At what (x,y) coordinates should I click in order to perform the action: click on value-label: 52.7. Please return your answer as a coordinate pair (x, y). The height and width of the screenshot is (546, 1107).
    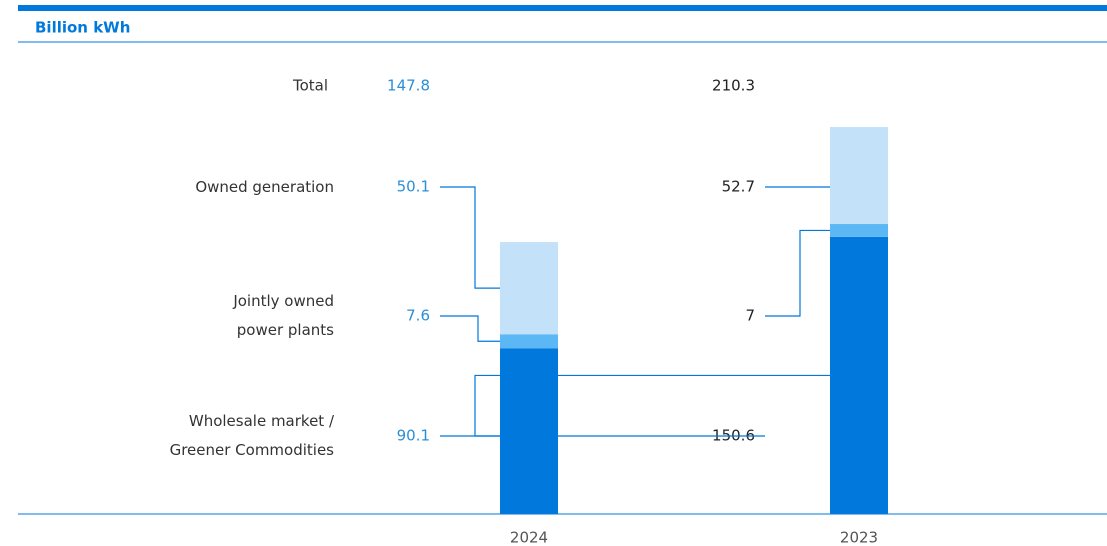
    Looking at the image, I should click on (738, 187).